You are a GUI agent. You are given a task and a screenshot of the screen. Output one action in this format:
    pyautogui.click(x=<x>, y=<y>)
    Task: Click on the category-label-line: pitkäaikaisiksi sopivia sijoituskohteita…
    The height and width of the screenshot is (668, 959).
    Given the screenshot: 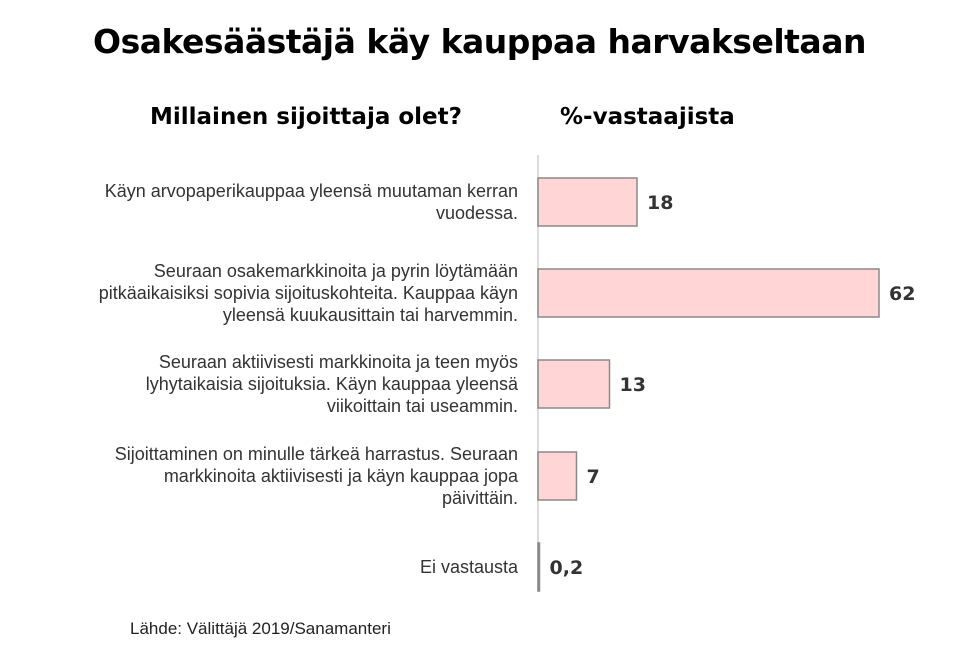 What is the action you would take?
    pyautogui.click(x=308, y=293)
    